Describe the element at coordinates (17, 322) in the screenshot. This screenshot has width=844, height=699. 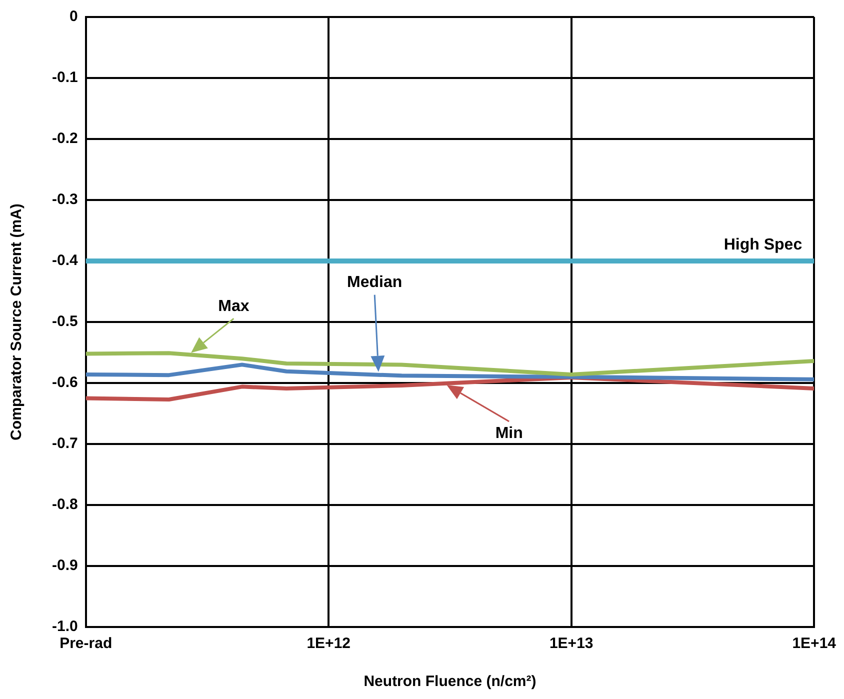
I see `y-axis-title: Comparator Source Current (mA)` at that location.